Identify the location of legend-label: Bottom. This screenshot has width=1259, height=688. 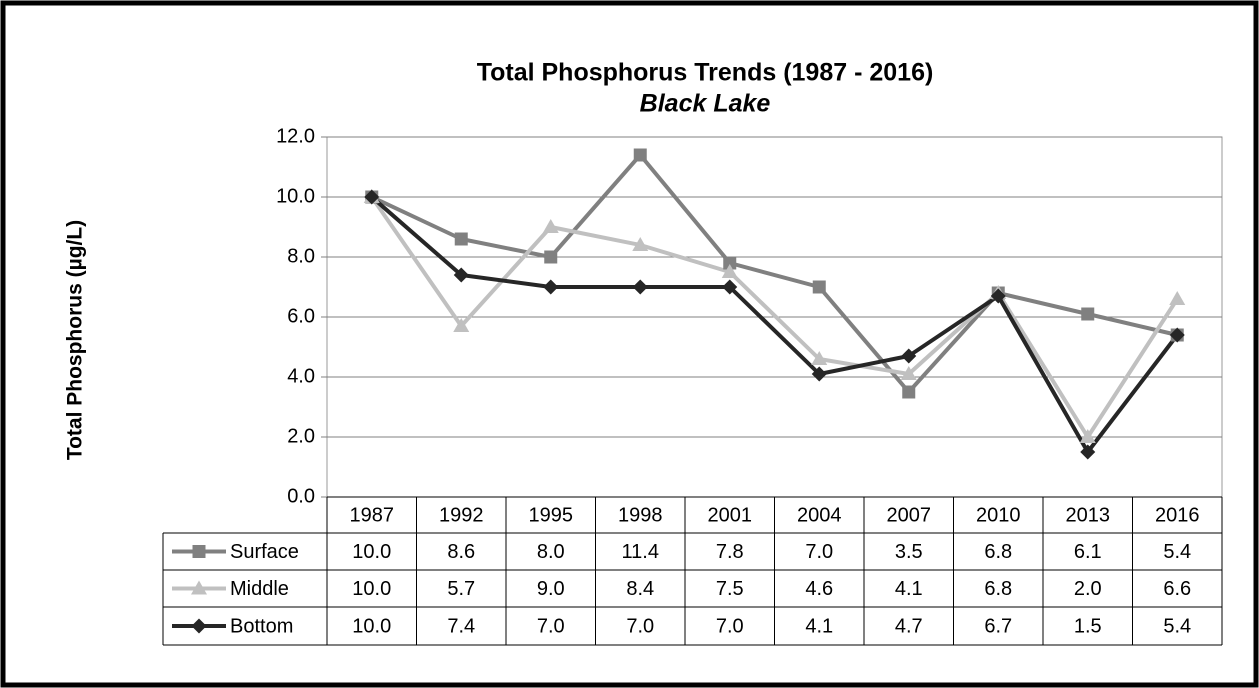
(261, 626).